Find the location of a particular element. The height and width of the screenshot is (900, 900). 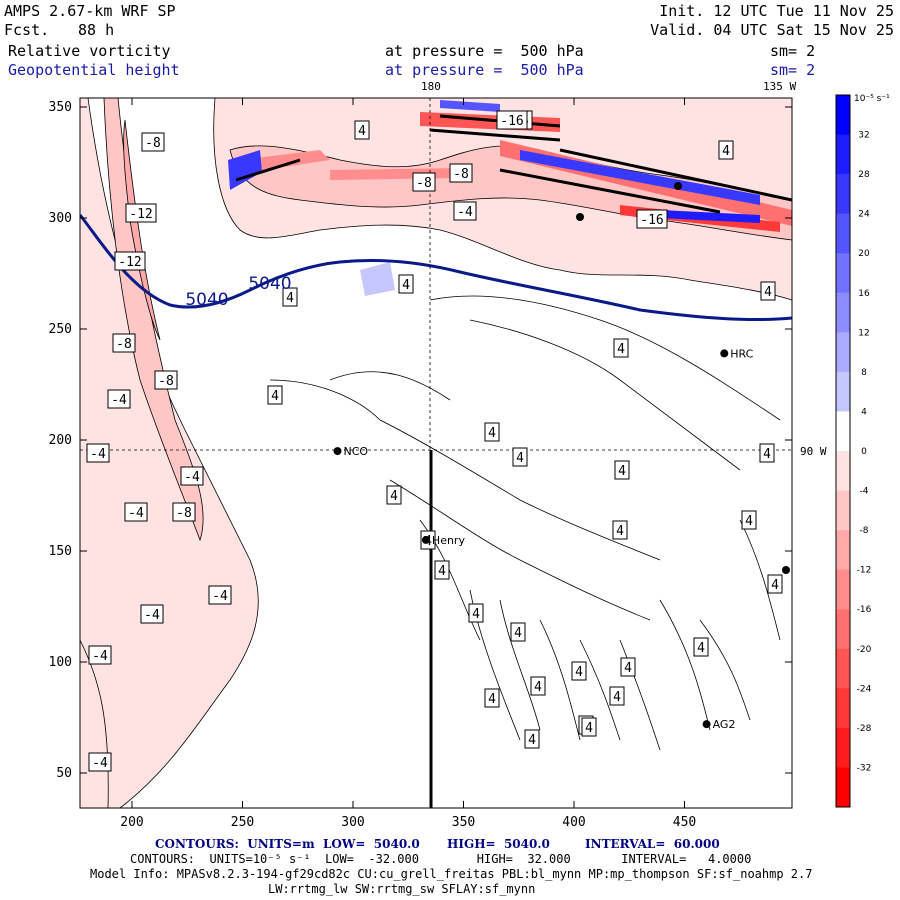

colorbar-label: -24 is located at coordinates (864, 689).